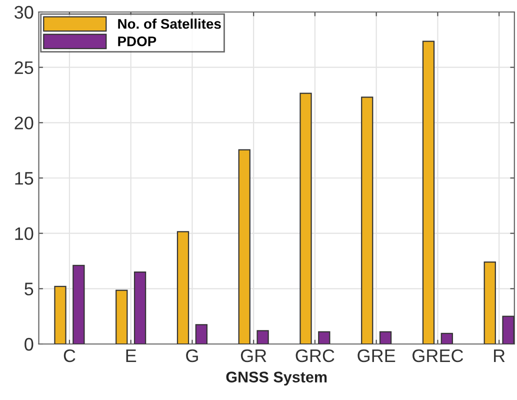 The height and width of the screenshot is (400, 517). I want to click on x-tick-label: GRE, so click(377, 355).